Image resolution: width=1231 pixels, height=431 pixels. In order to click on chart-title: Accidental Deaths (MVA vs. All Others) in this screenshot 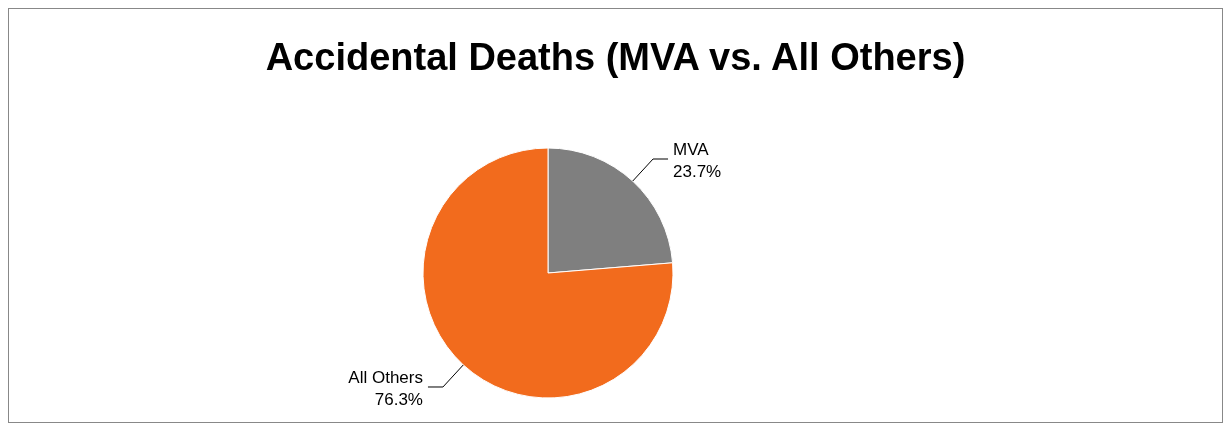, I will do `click(615, 57)`.